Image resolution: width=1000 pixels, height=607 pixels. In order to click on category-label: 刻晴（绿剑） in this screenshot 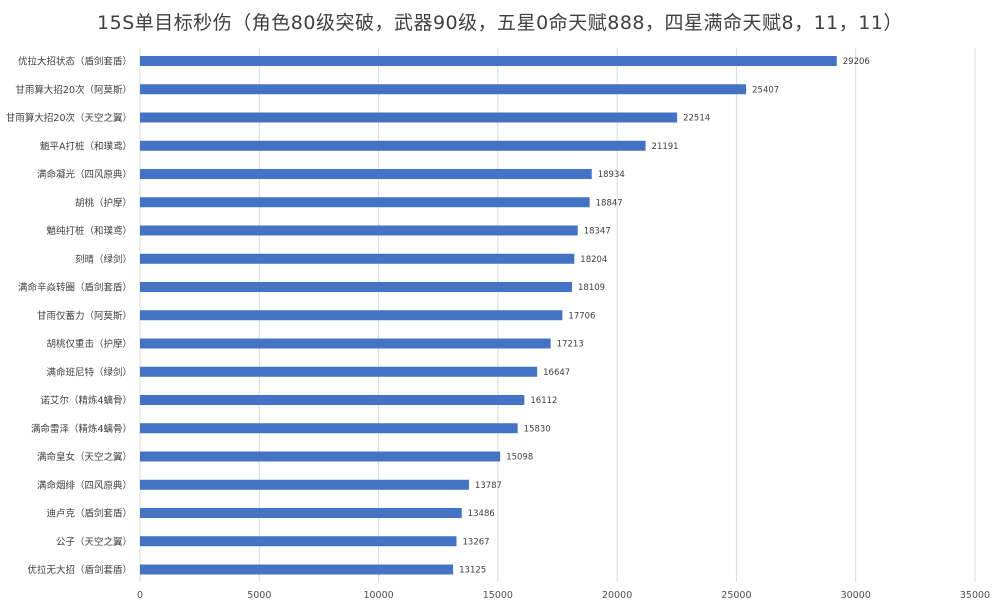, I will do `click(103, 259)`.